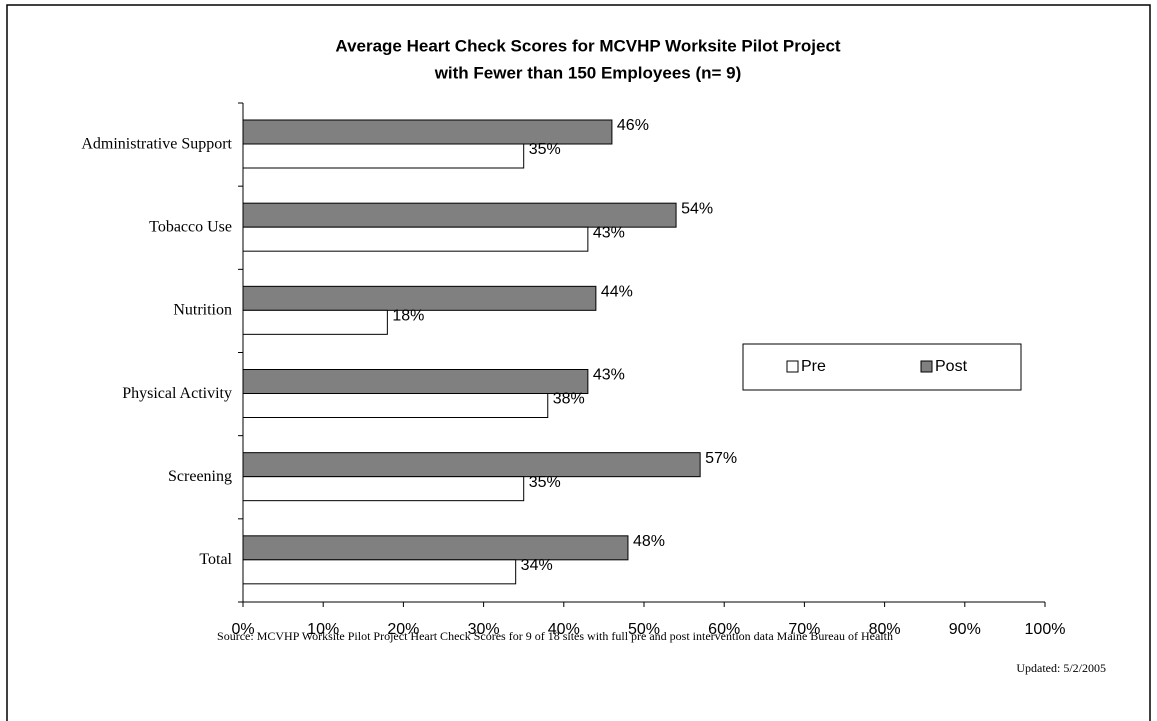 The height and width of the screenshot is (721, 1157). What do you see at coordinates (215, 559) in the screenshot?
I see `y-tick-label: Total` at bounding box center [215, 559].